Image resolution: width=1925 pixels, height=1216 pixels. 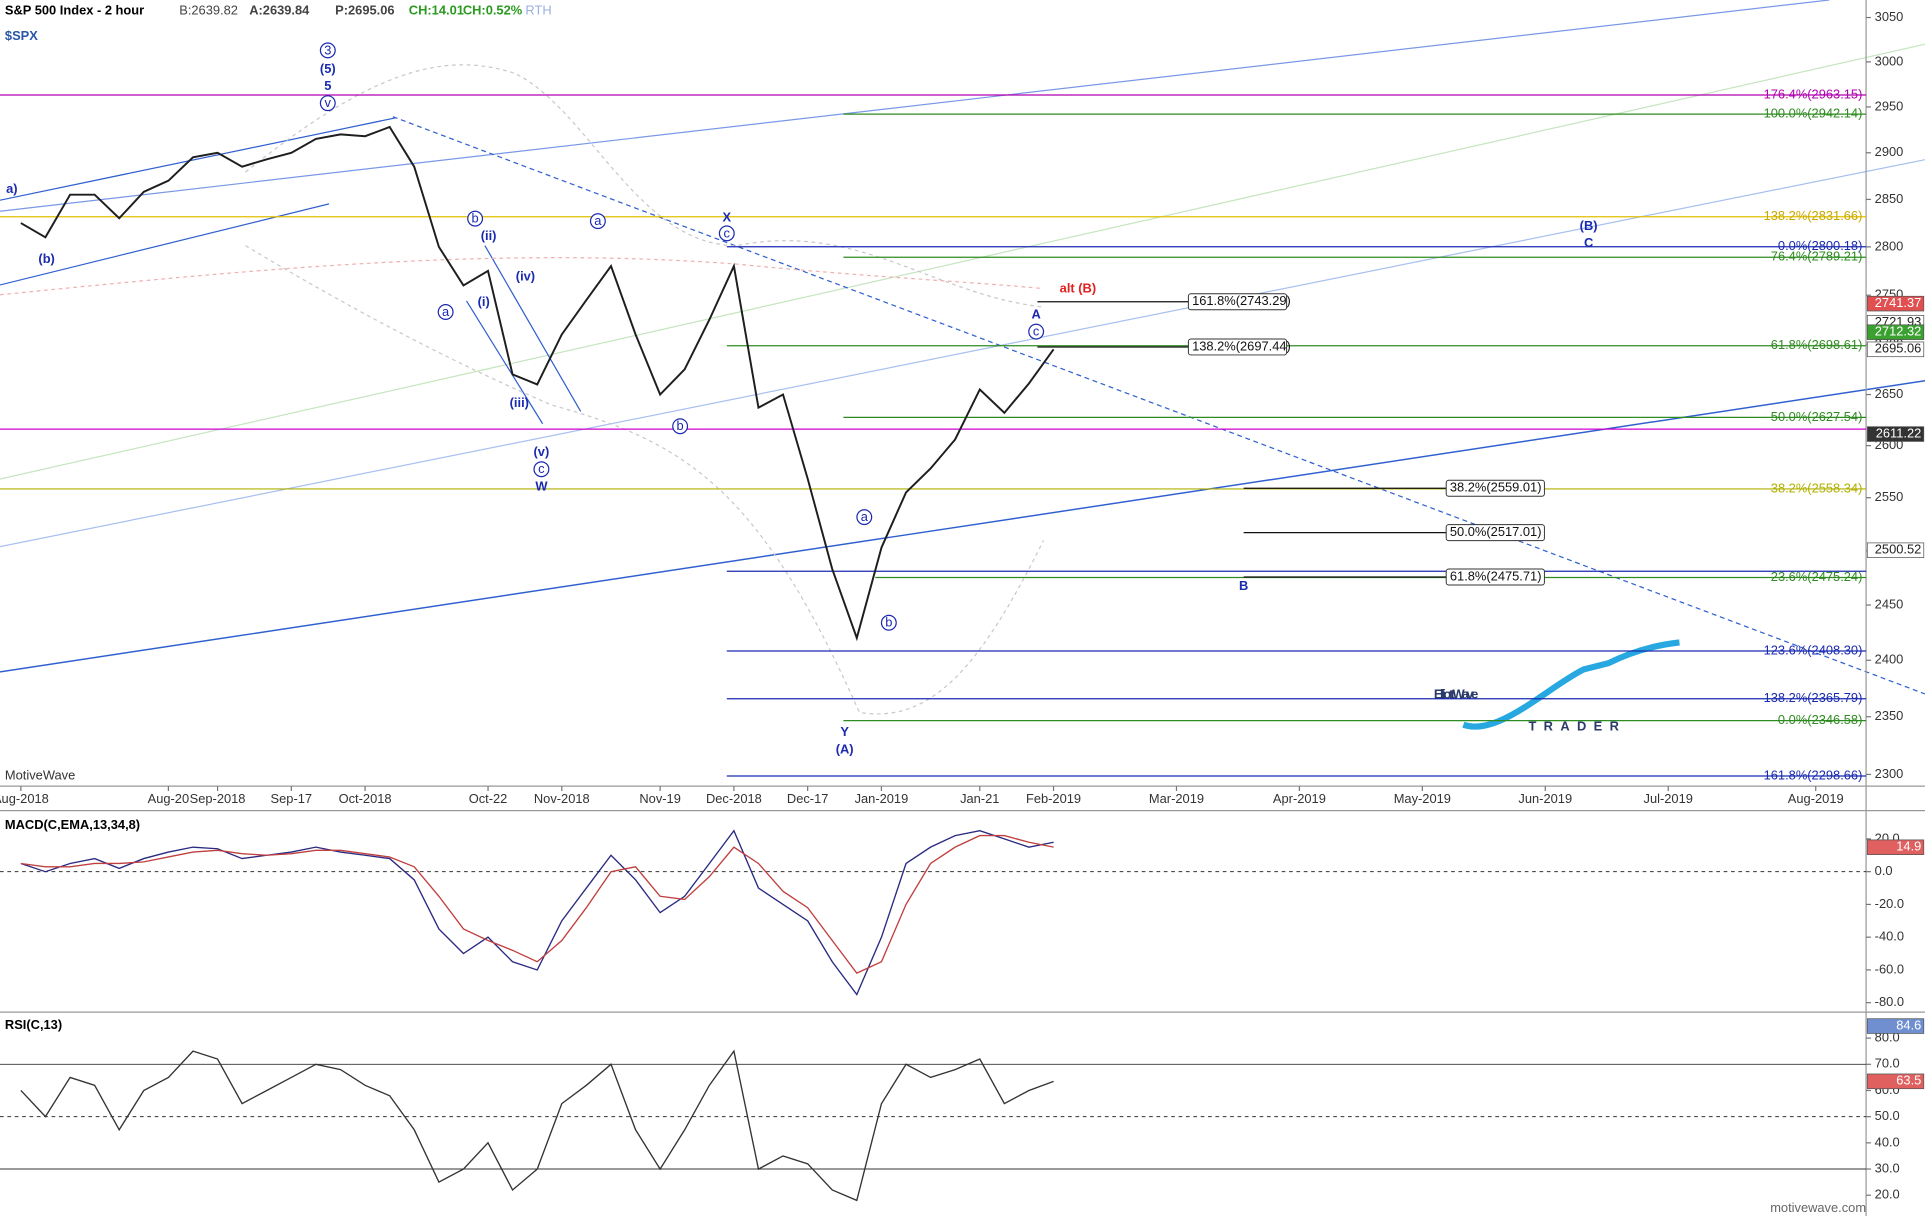 I want to click on fib-level-label: 23.6%(2475.24), so click(x=1817, y=576).